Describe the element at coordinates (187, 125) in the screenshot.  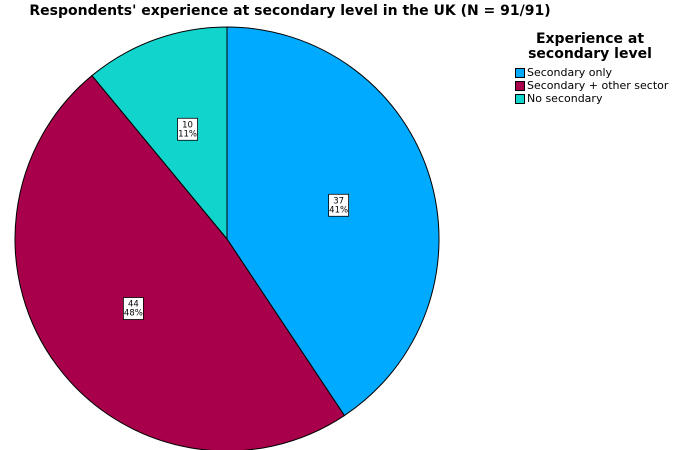
I see `data-label-count: 10` at that location.